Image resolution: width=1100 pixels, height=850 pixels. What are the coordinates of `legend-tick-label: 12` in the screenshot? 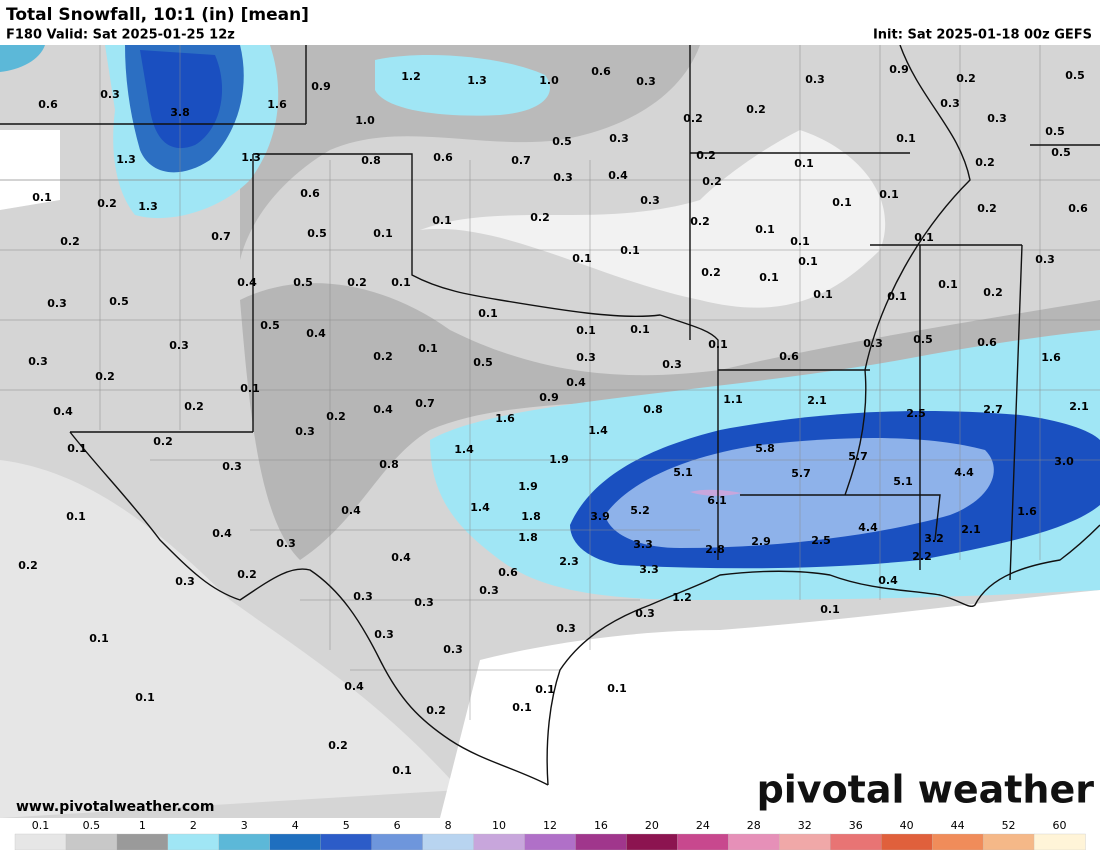 It's located at (550, 825).